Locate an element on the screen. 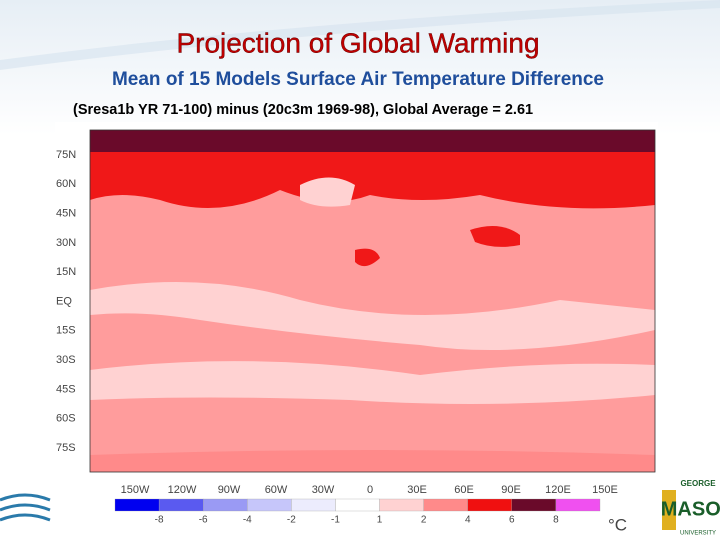 This screenshot has height=545, width=720. lon-label: 60E is located at coordinates (464, 490).